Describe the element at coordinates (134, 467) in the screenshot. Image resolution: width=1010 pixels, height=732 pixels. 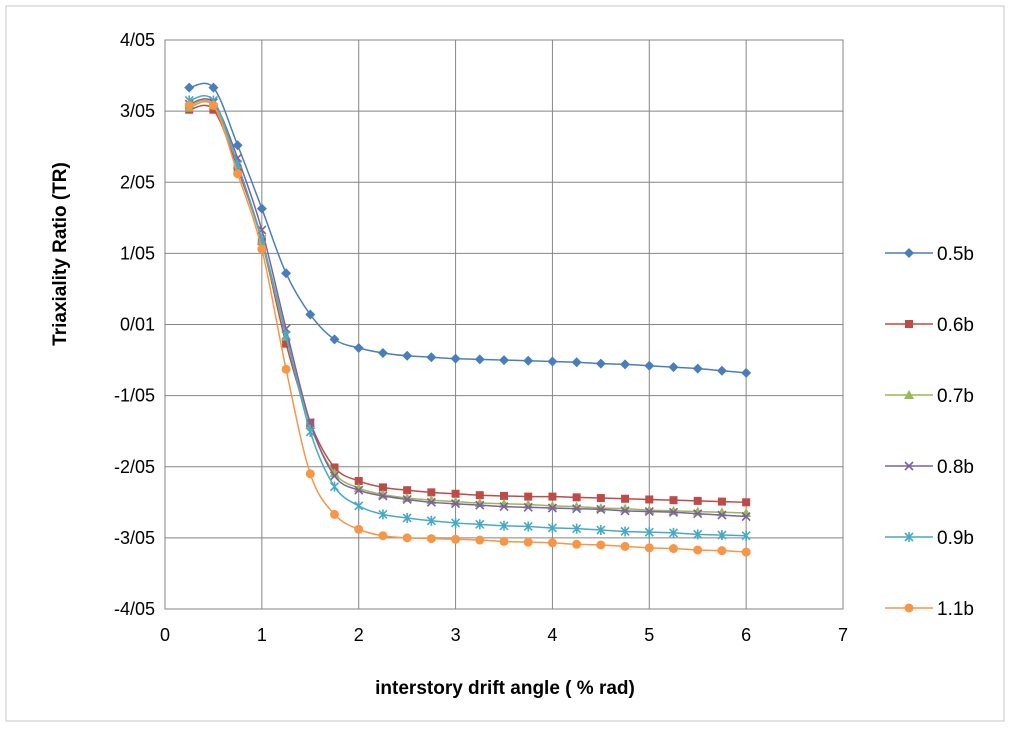
I see `y-tick-label: -2/05` at that location.